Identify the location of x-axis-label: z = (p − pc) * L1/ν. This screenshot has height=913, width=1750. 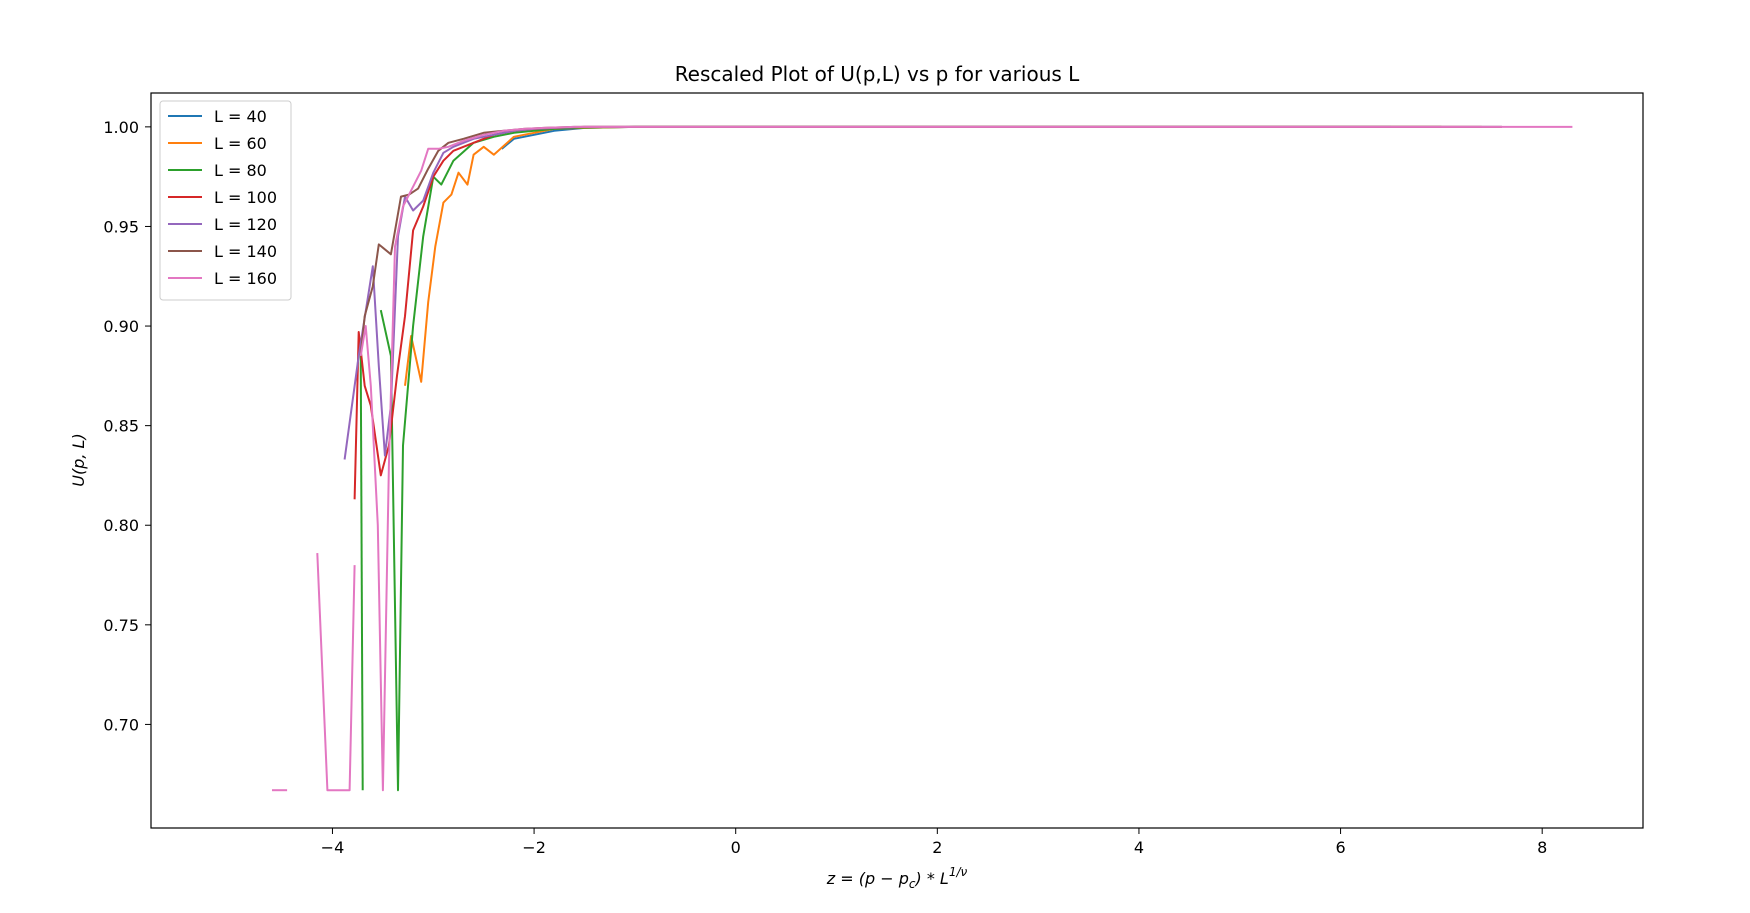
(897, 878).